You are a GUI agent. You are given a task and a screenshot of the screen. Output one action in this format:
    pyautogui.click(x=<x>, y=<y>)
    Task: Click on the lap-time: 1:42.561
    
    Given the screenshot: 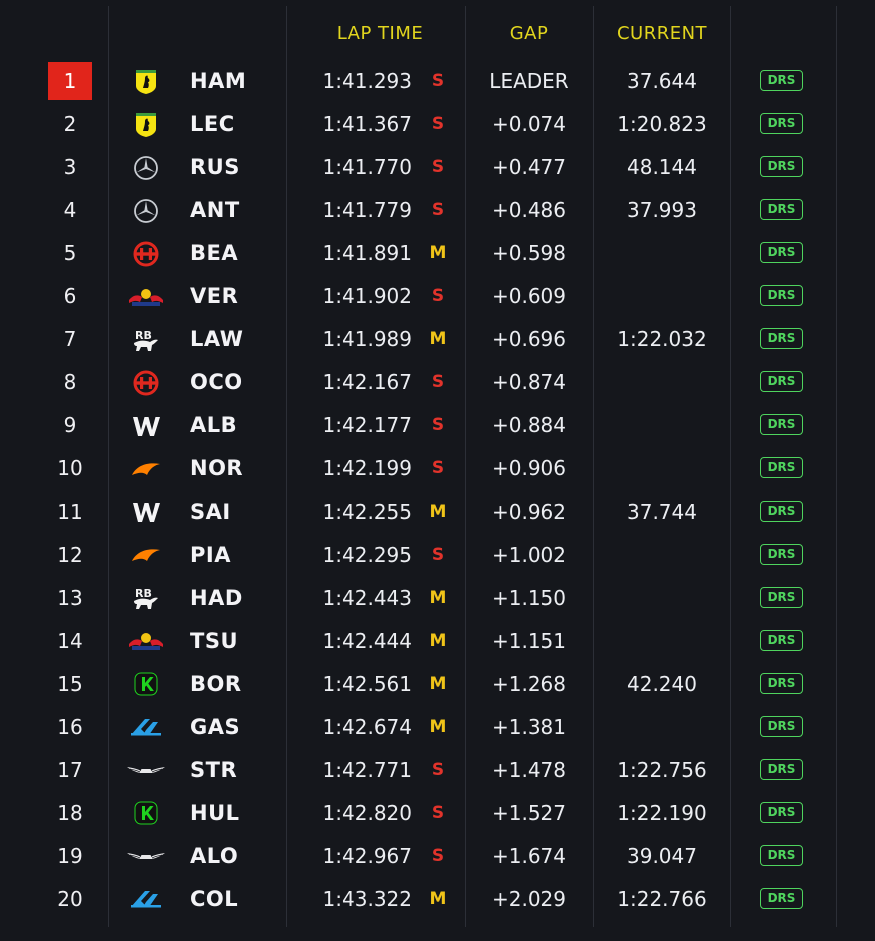 What is the action you would take?
    pyautogui.click(x=367, y=683)
    